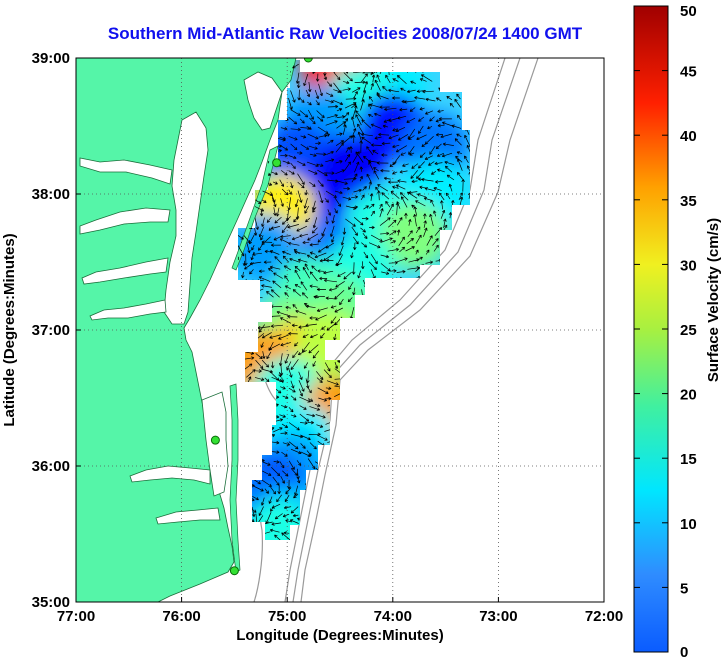  Describe the element at coordinates (688, 330) in the screenshot. I see `colorbar-tick-label: 25` at that location.